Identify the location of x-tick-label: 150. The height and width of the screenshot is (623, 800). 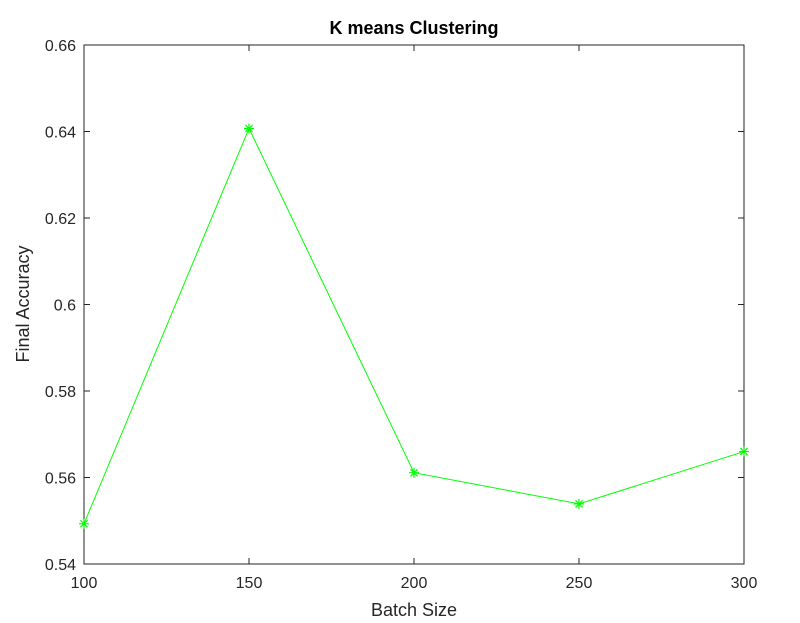
(249, 583).